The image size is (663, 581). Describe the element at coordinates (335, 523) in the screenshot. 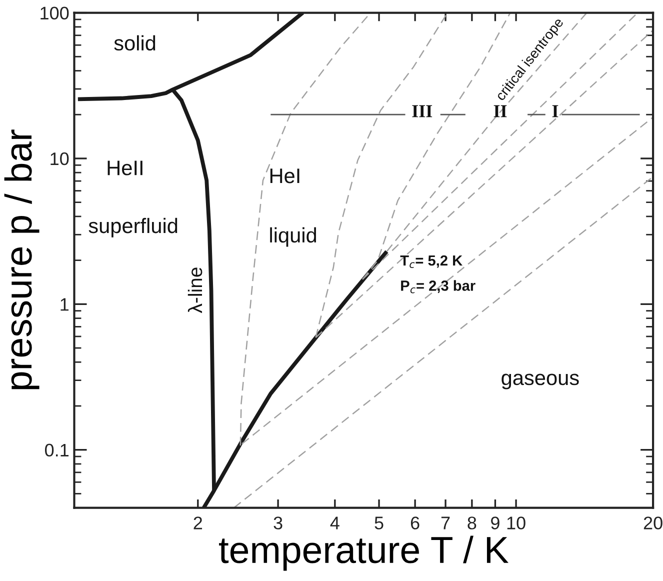

I see `x-tick-label: 4` at that location.